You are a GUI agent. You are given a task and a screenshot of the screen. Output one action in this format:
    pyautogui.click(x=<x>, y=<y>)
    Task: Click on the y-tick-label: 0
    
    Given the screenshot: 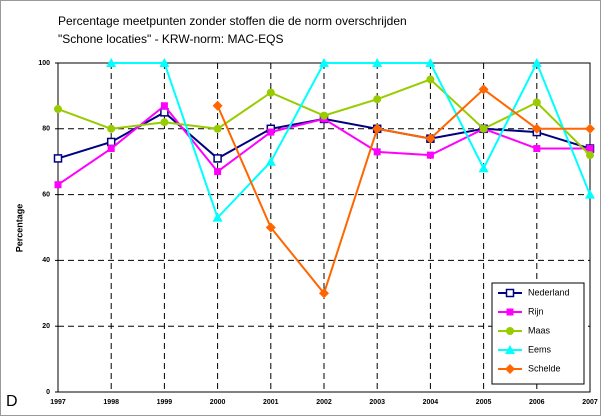 What is the action you would take?
    pyautogui.click(x=48, y=392)
    